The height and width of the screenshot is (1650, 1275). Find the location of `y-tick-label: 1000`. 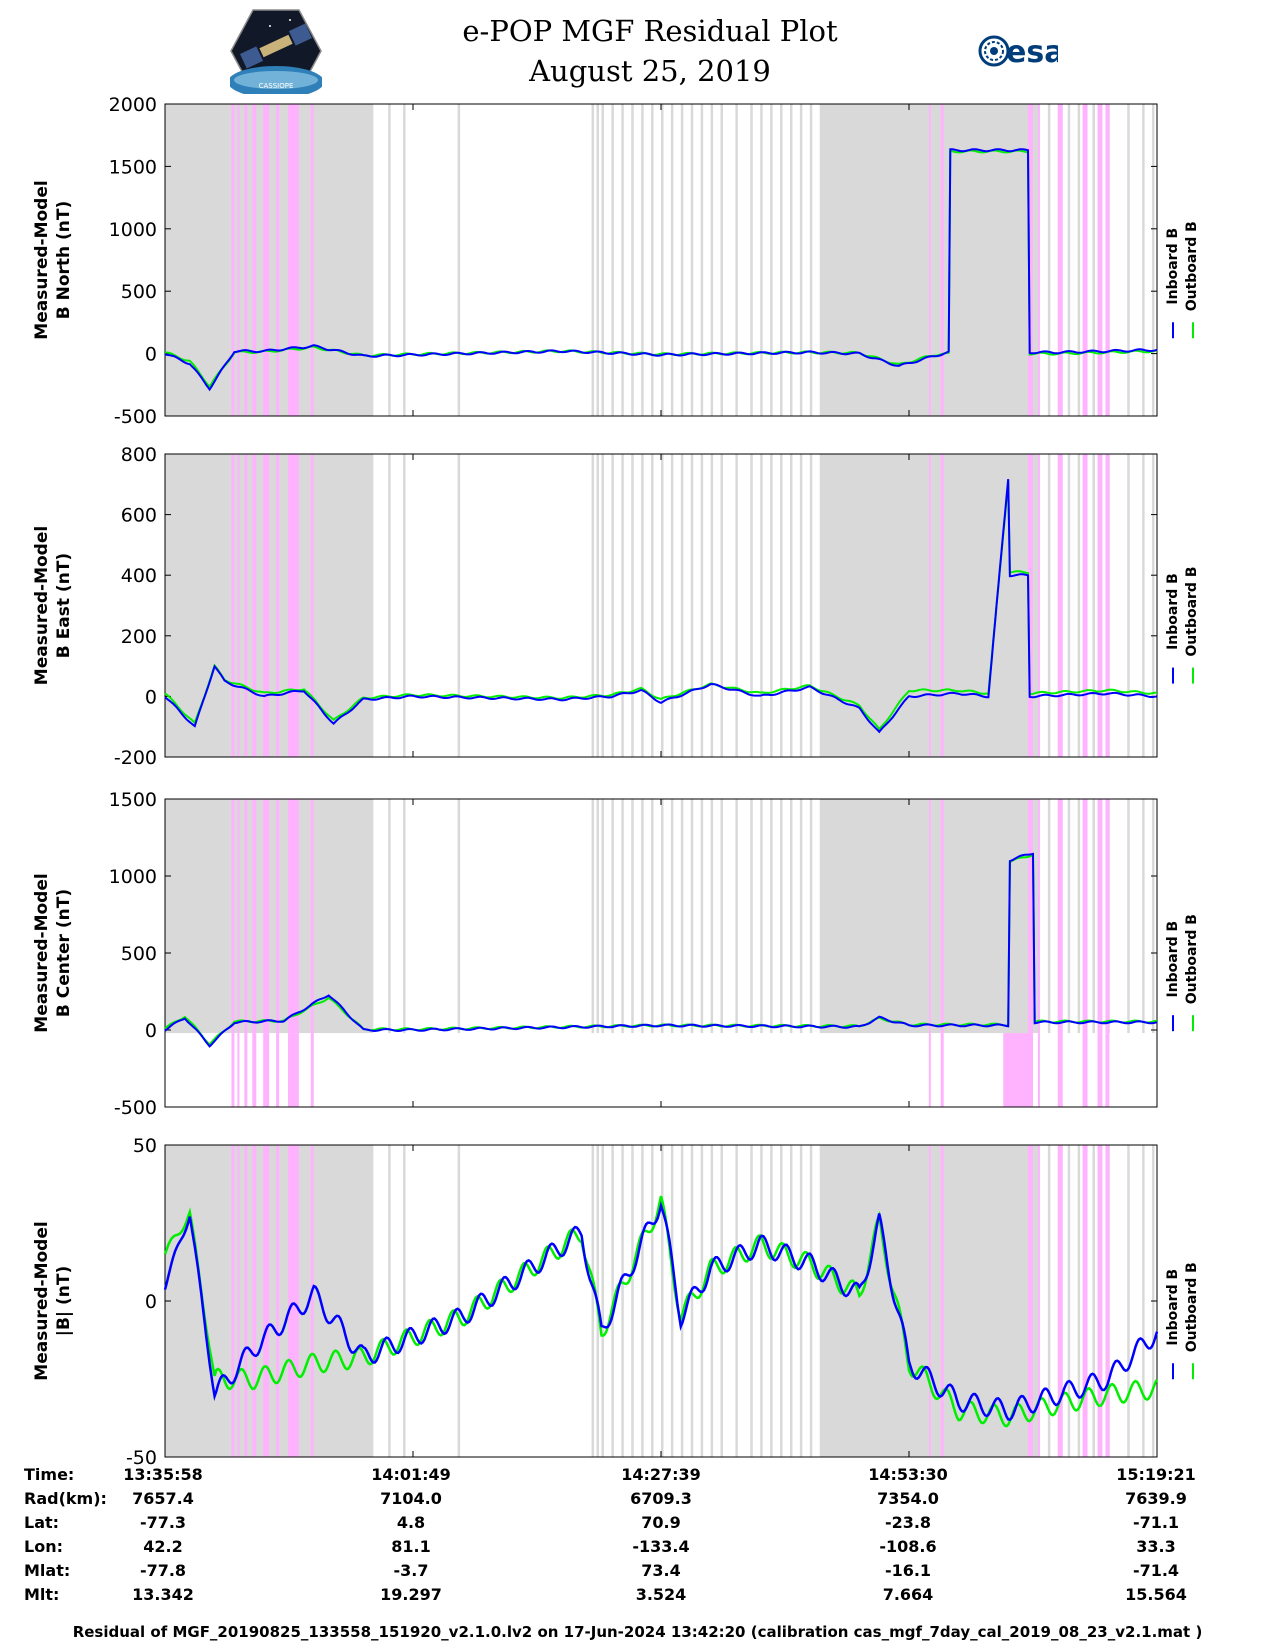

y-tick-label: 1000 is located at coordinates (133, 877).